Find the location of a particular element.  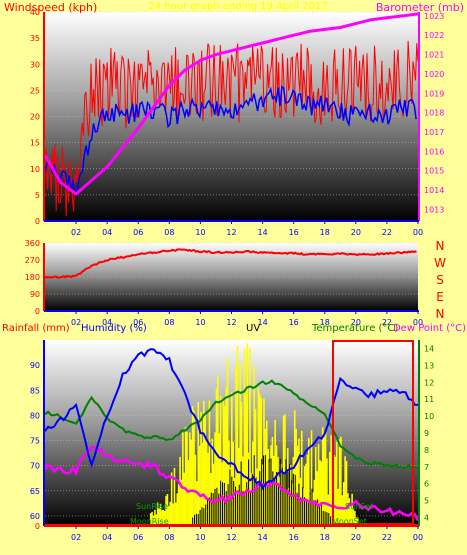

barometer-y-tick-label: 1023 is located at coordinates (434, 16).